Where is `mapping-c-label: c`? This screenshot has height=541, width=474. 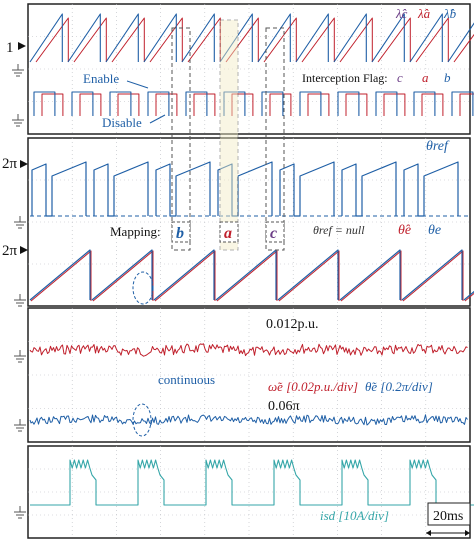 mapping-c-label: c is located at coordinates (273, 233).